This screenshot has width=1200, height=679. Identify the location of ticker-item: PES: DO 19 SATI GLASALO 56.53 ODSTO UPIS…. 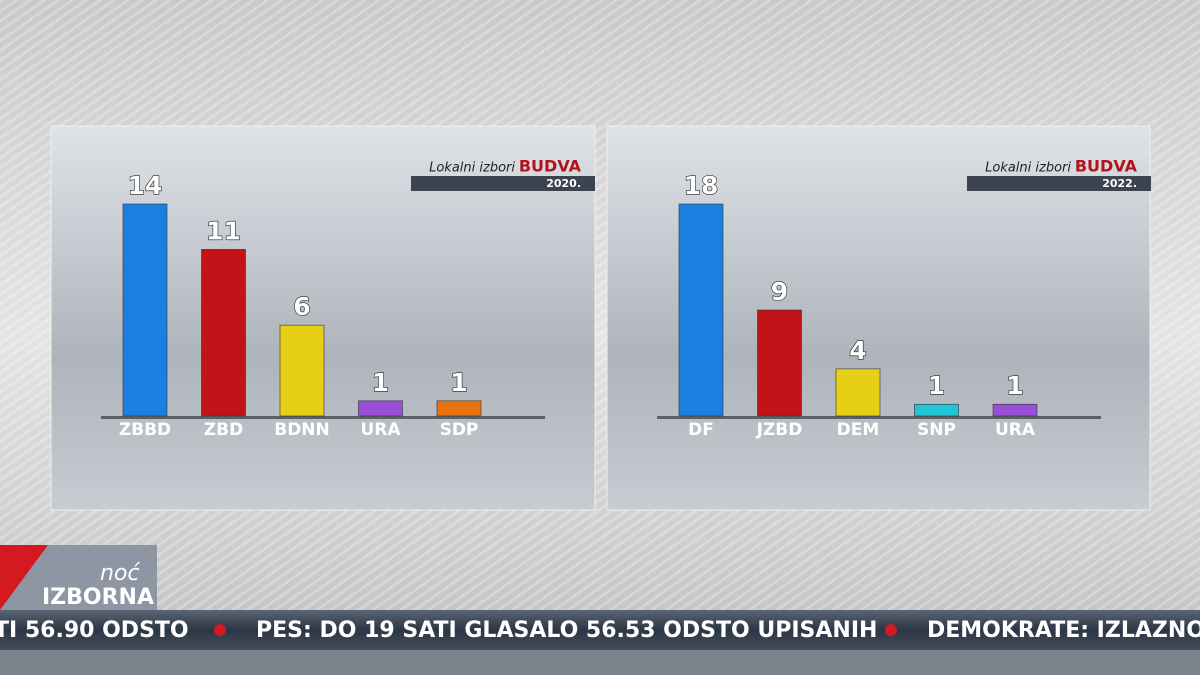
(566, 630).